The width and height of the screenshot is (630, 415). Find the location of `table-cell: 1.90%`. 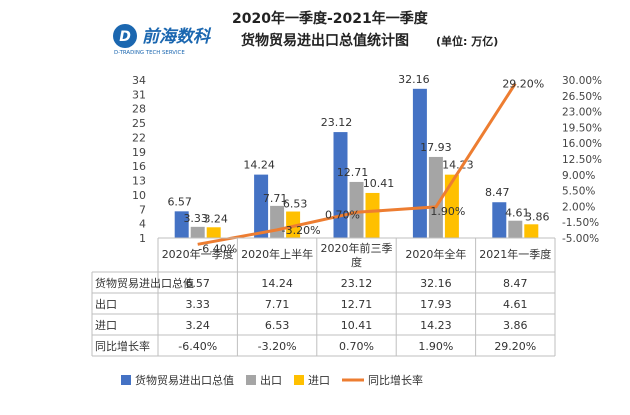

table-cell: 1.90% is located at coordinates (435, 346).